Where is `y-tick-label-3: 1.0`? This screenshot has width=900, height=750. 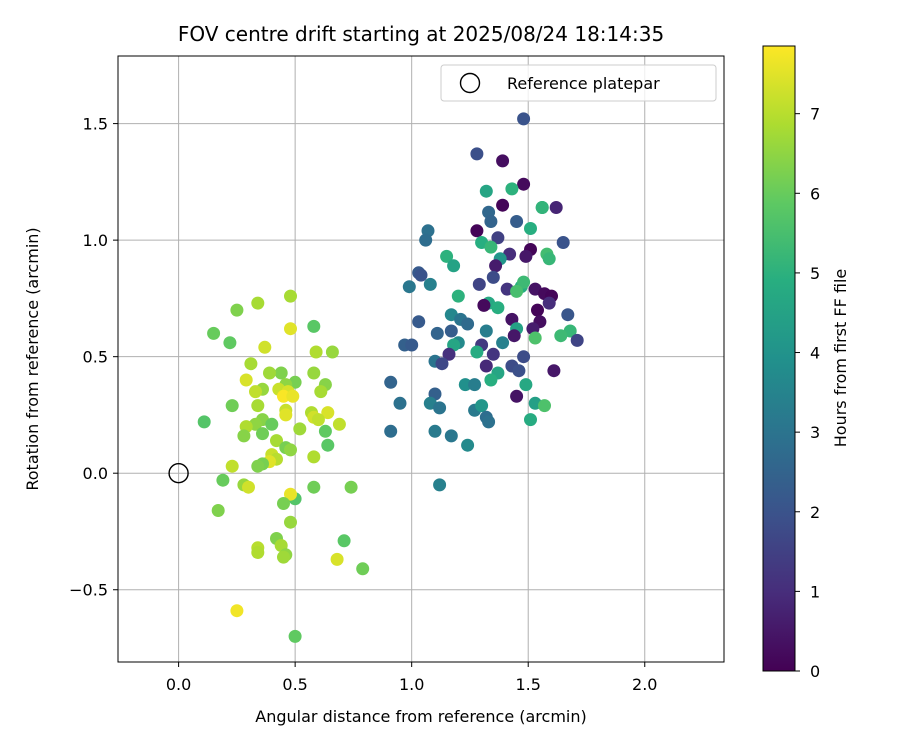
y-tick-label-3: 1.0 is located at coordinates (95, 240).